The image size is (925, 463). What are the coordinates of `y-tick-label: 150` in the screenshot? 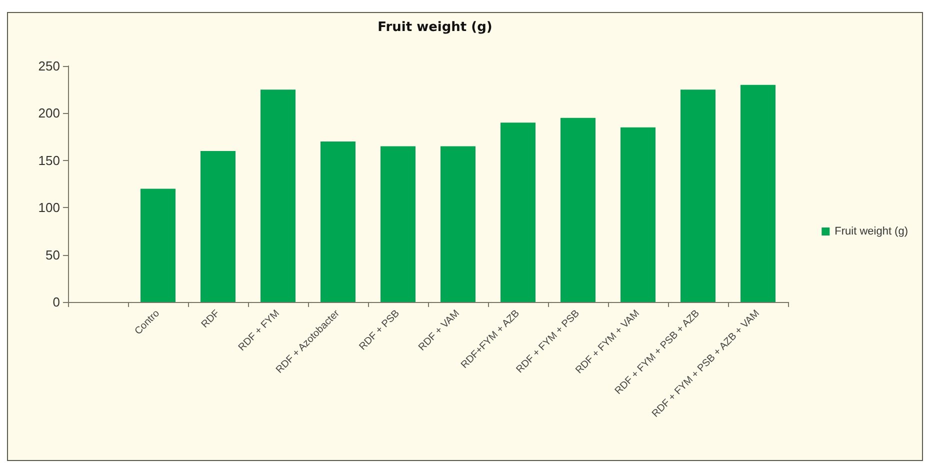 It's located at (49, 160).